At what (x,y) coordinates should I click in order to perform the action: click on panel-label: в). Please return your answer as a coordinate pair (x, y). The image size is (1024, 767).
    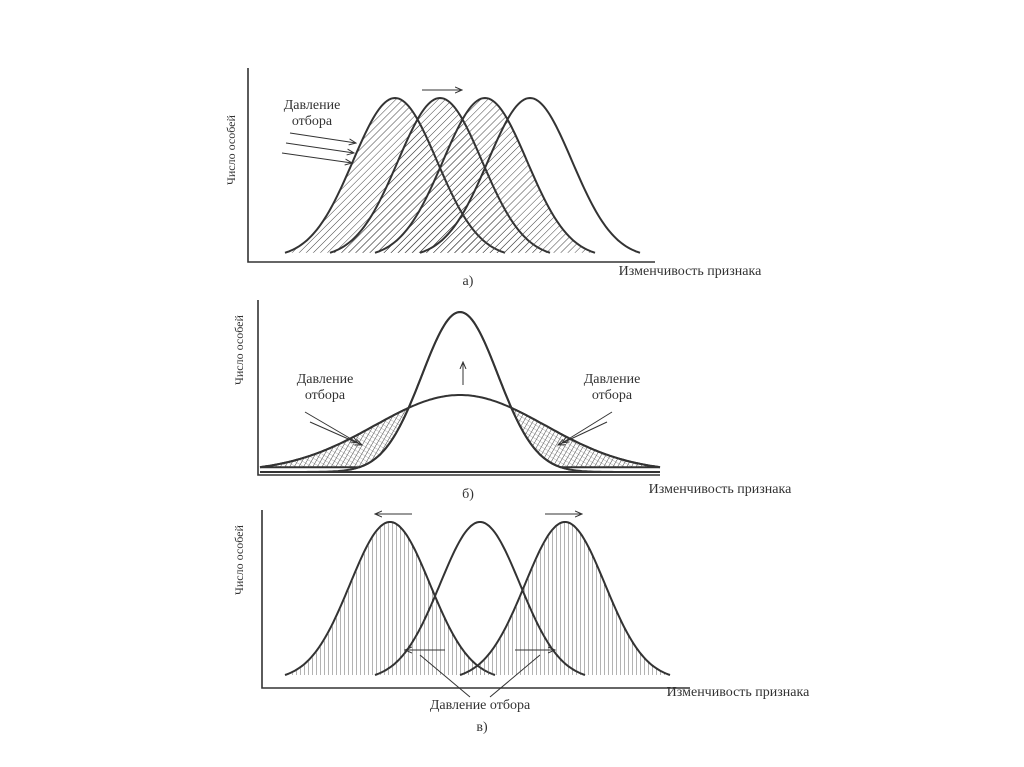
    Looking at the image, I should click on (482, 727).